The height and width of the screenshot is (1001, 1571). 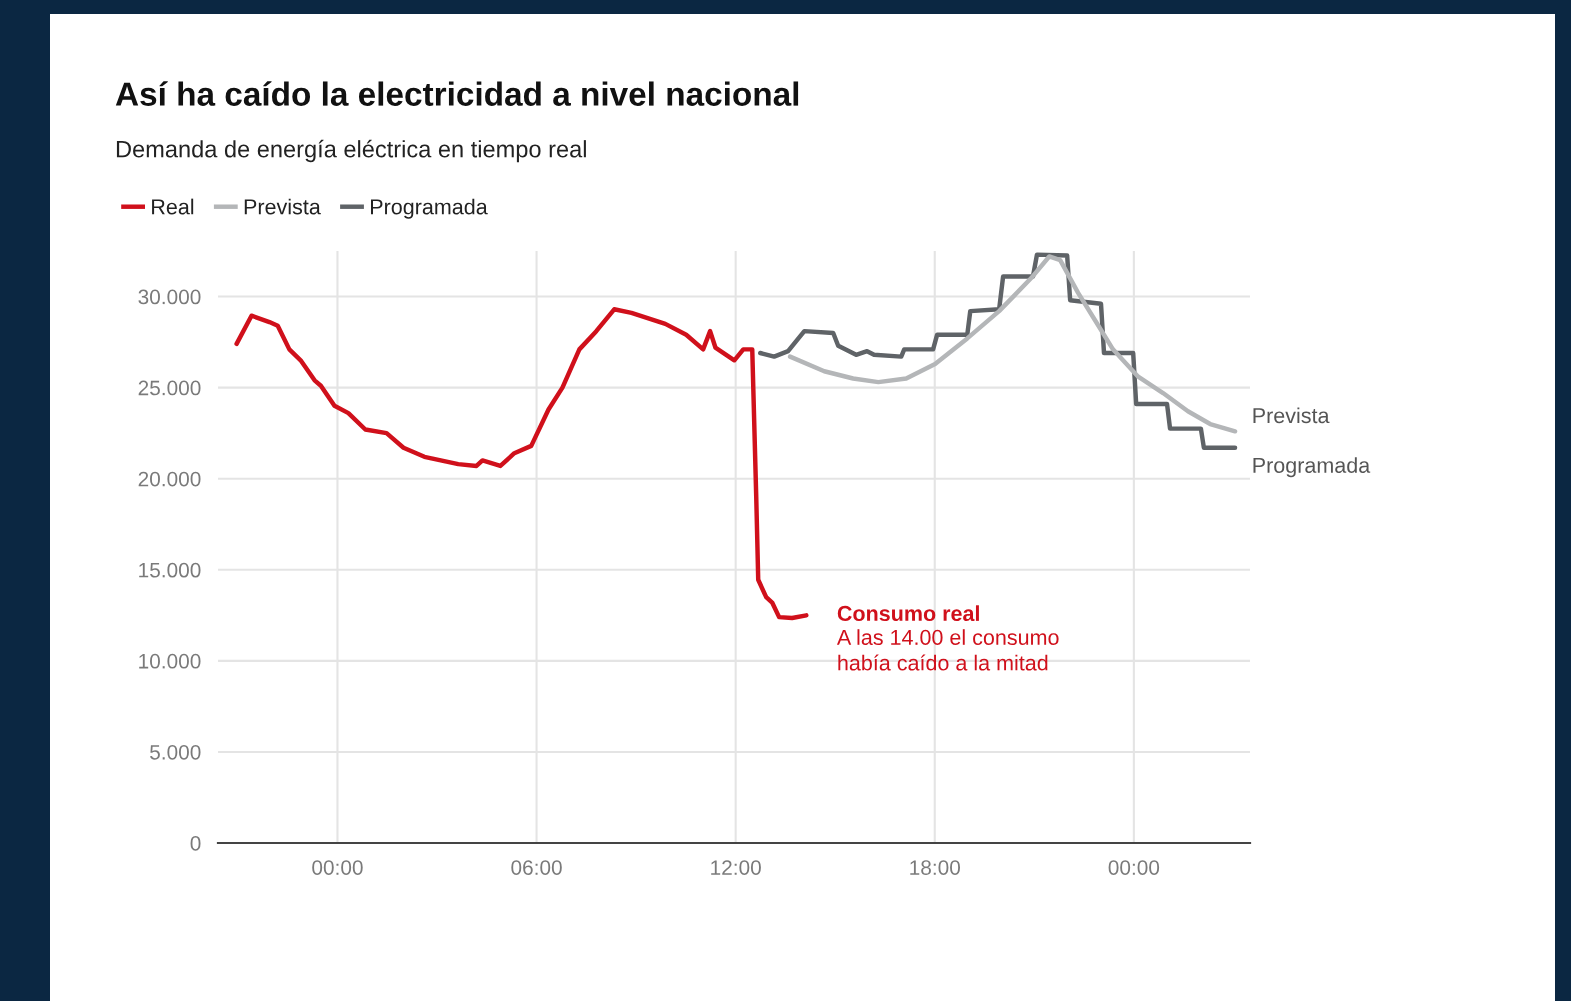 What do you see at coordinates (536, 867) in the screenshot?
I see `x-tick-label: 06:00` at bounding box center [536, 867].